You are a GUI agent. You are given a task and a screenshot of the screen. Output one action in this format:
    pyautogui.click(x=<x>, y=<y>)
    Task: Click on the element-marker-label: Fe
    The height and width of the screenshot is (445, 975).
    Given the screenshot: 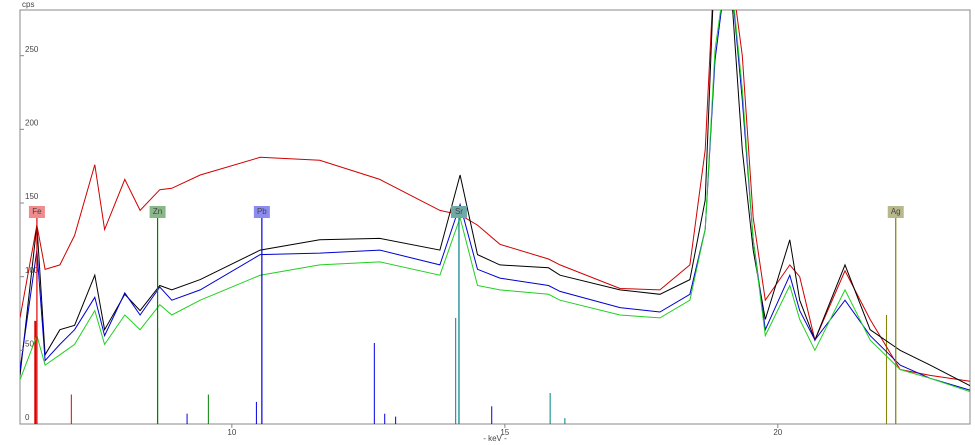 What is the action you would take?
    pyautogui.click(x=37, y=211)
    